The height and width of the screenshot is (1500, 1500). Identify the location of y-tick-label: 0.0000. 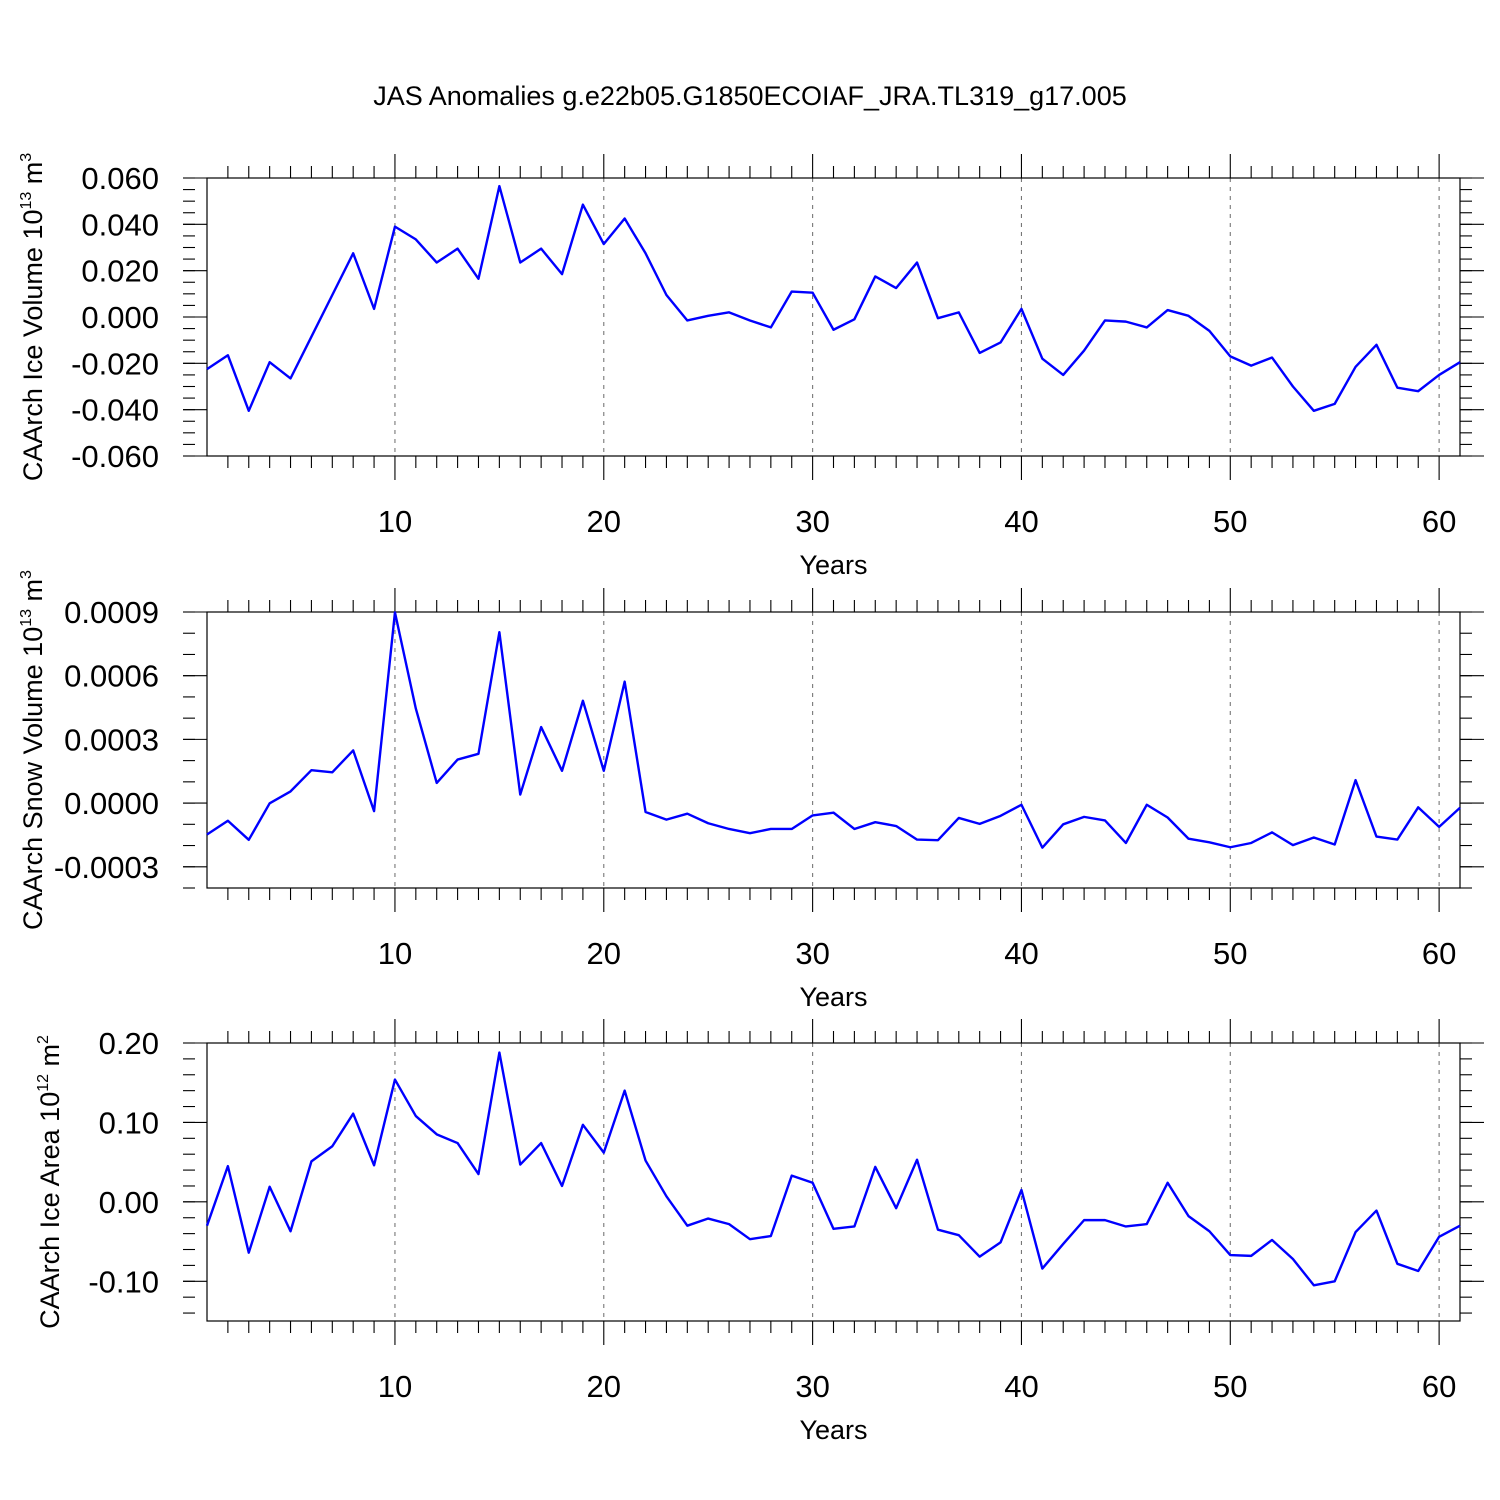
(111, 803).